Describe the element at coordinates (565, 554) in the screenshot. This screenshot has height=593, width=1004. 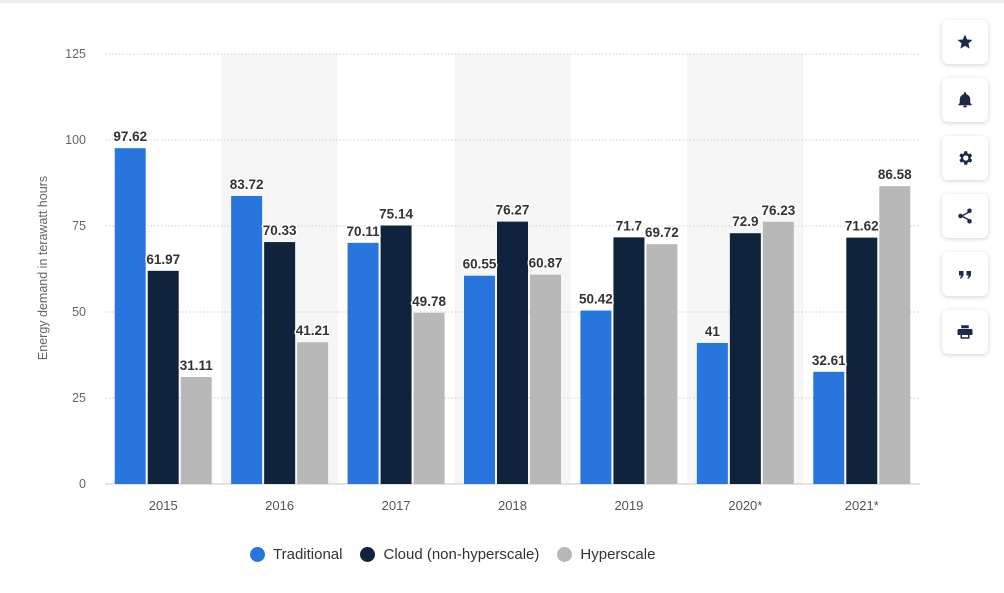
I see `legend-swatch-hyperscale` at that location.